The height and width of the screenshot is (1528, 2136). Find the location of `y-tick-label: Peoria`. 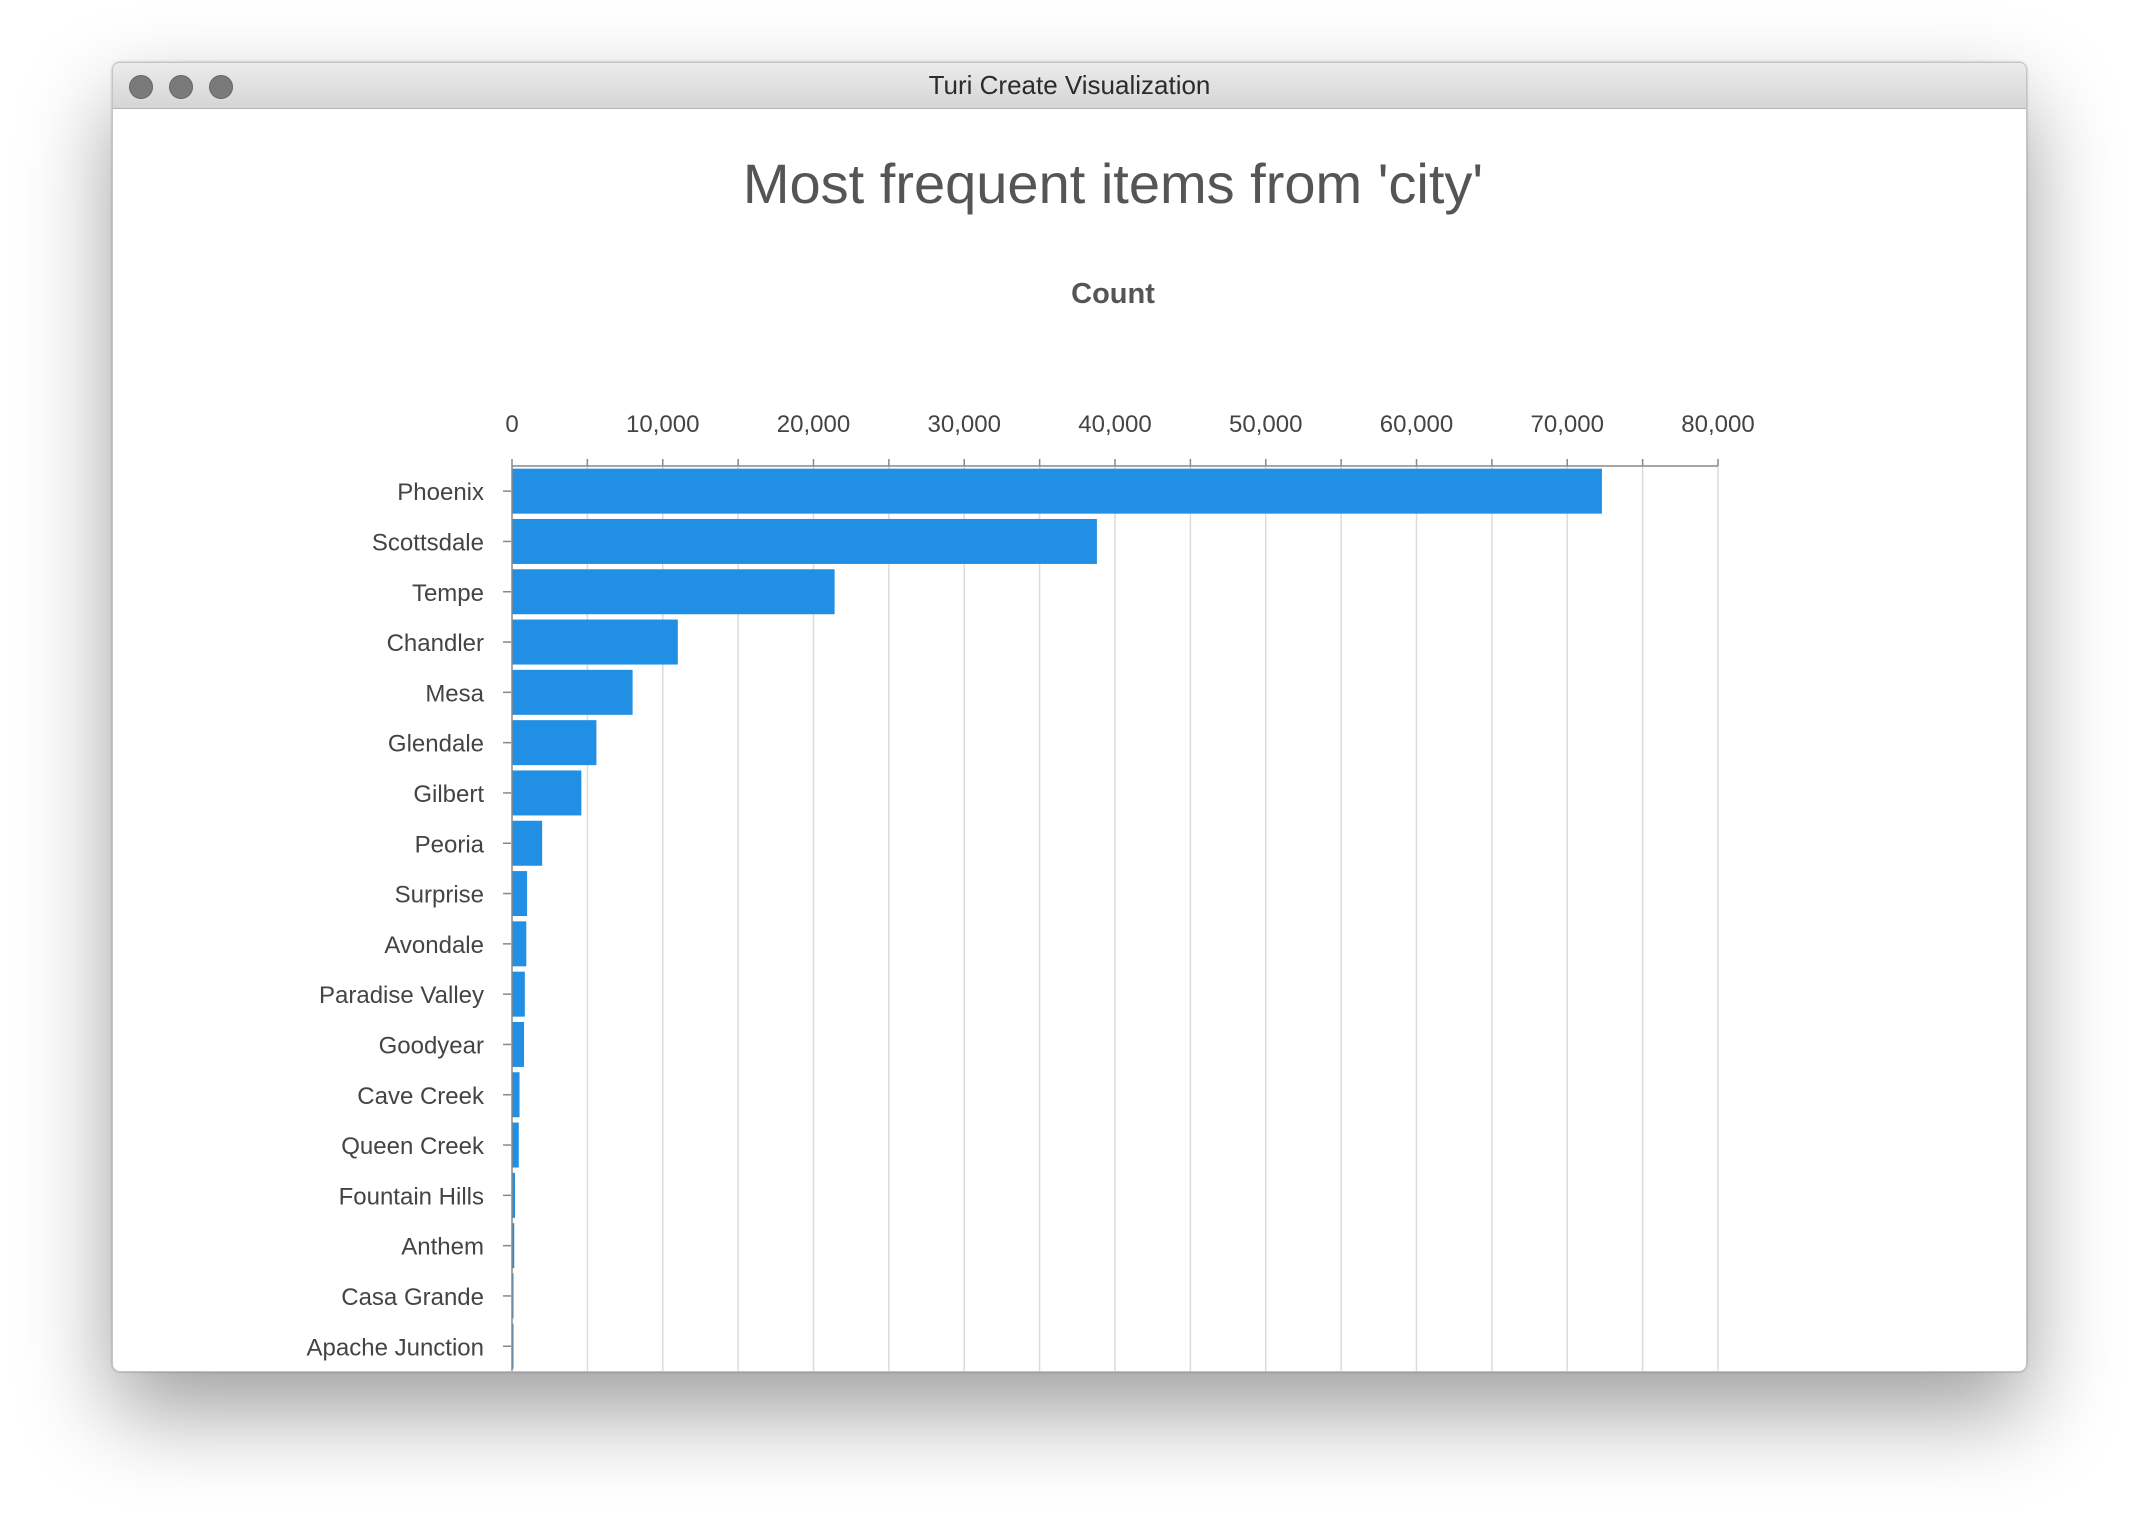

y-tick-label: Peoria is located at coordinates (450, 844).